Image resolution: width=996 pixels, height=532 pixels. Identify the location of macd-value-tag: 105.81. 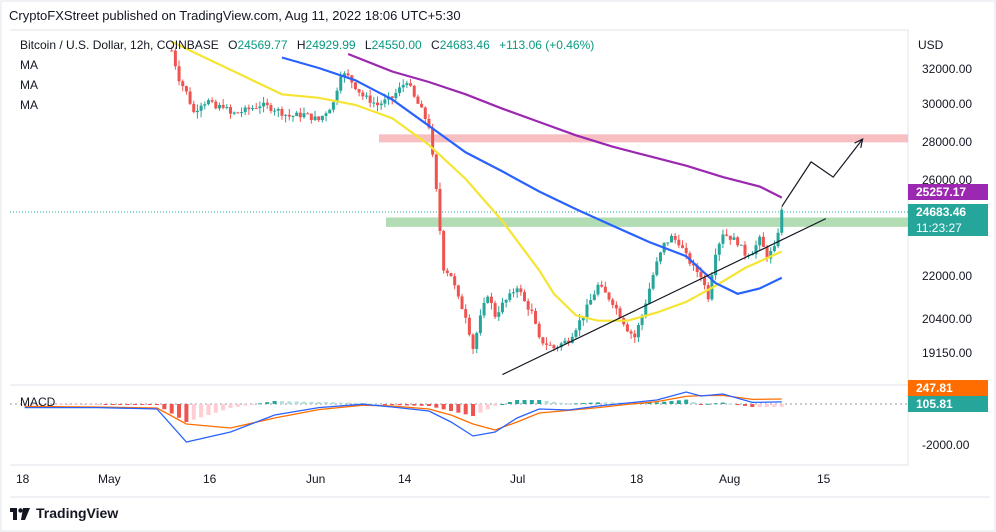
(948, 404).